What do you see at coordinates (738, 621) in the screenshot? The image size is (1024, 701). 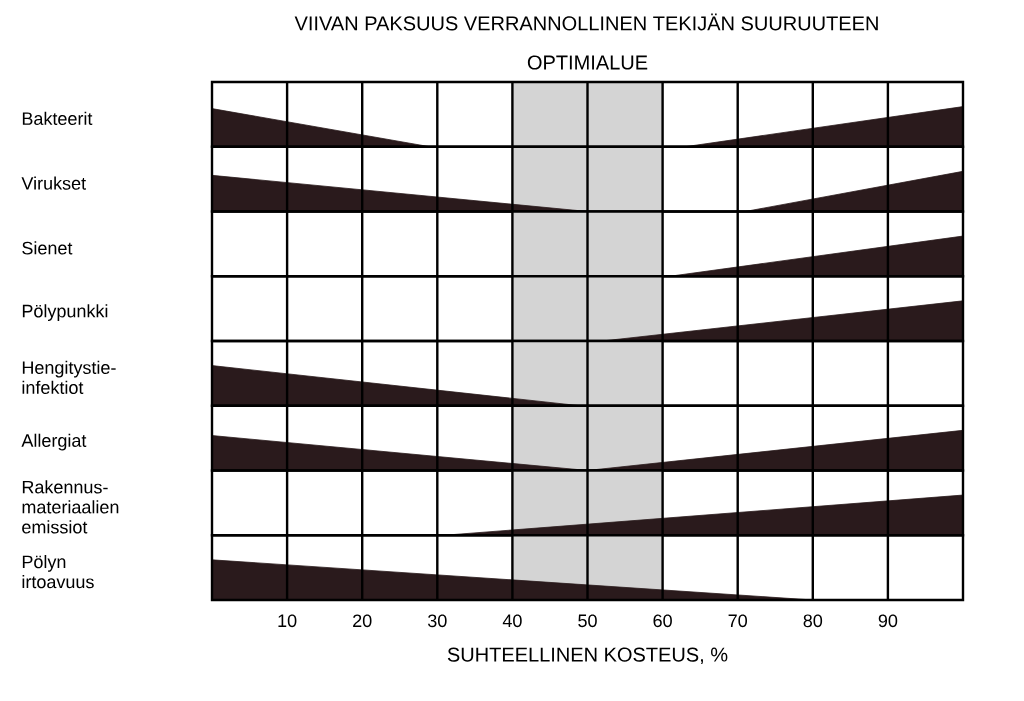 I see `x-tick-label: 70` at bounding box center [738, 621].